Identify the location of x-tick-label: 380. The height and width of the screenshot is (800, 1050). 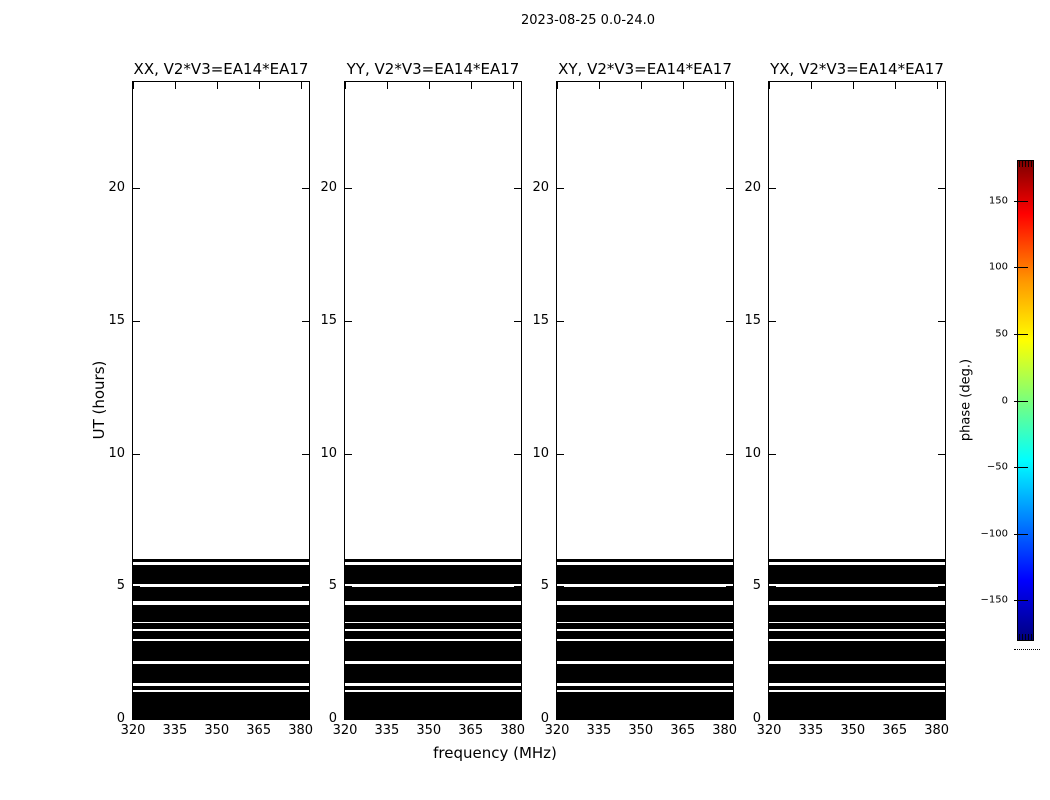
(937, 730).